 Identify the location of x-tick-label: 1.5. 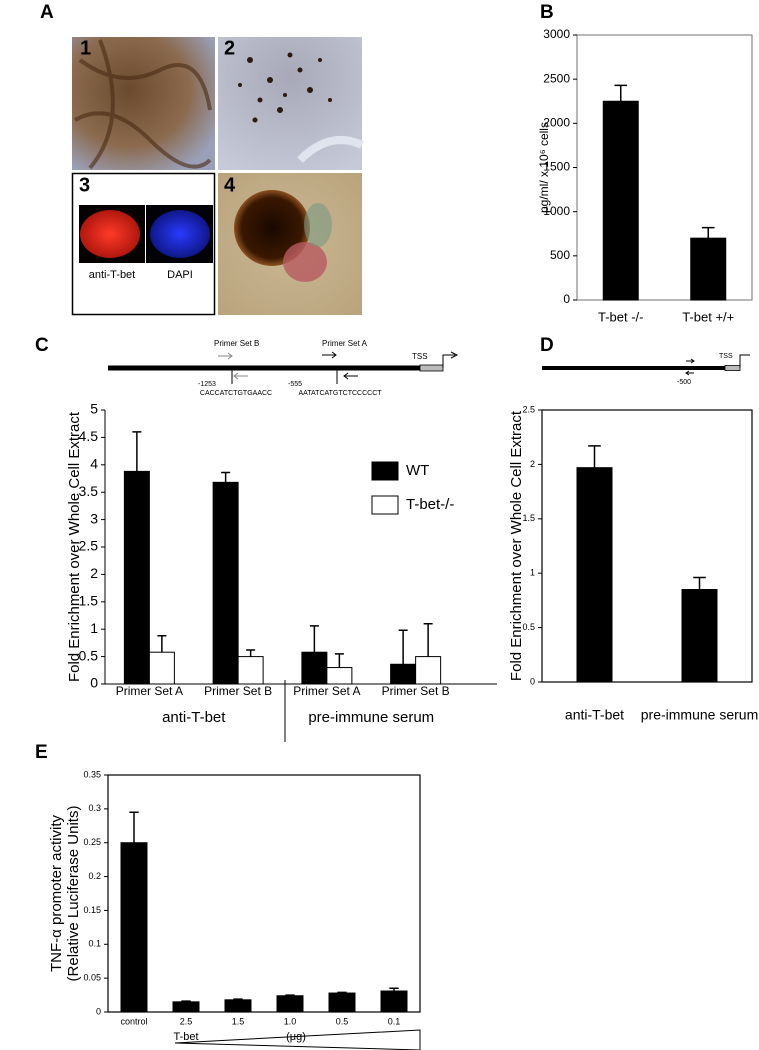
(238, 1021).